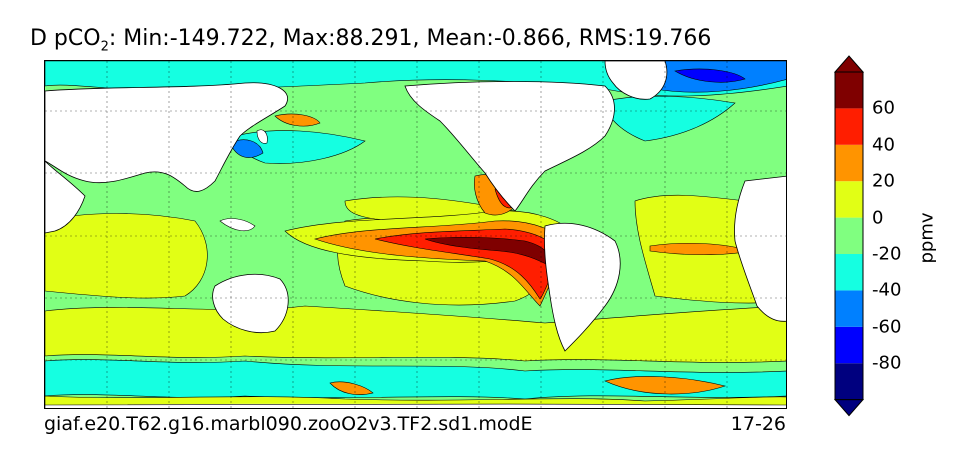 Image resolution: width=962 pixels, height=466 pixels. I want to click on land-south-america, so click(582, 287).